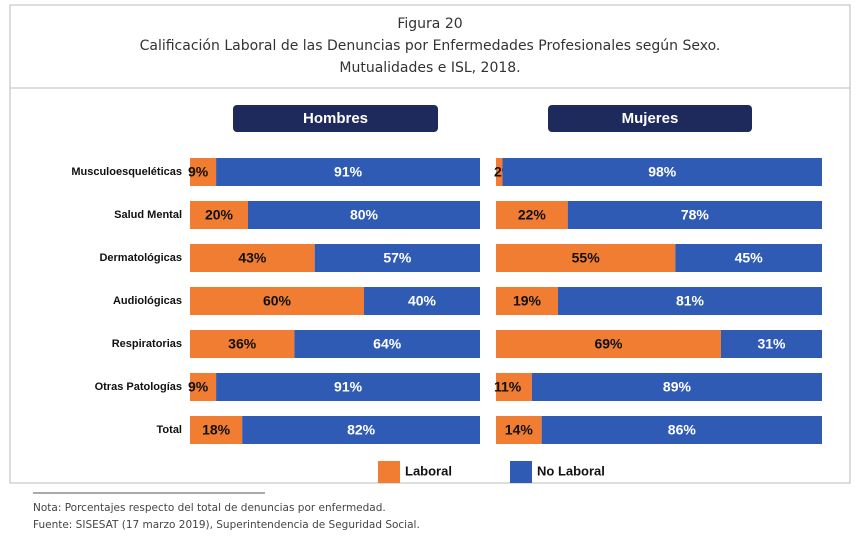 The height and width of the screenshot is (540, 860). I want to click on legend-label: No Laboral, so click(571, 470).